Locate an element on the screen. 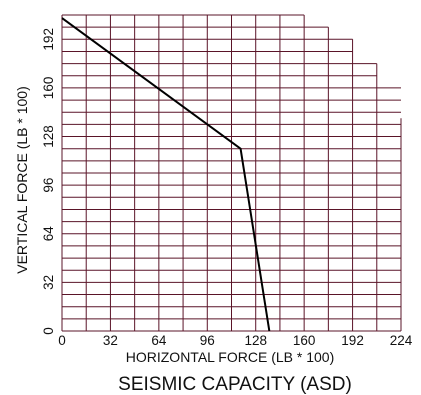 This screenshot has height=395, width=421. y-tick-label: 32 is located at coordinates (48, 282).